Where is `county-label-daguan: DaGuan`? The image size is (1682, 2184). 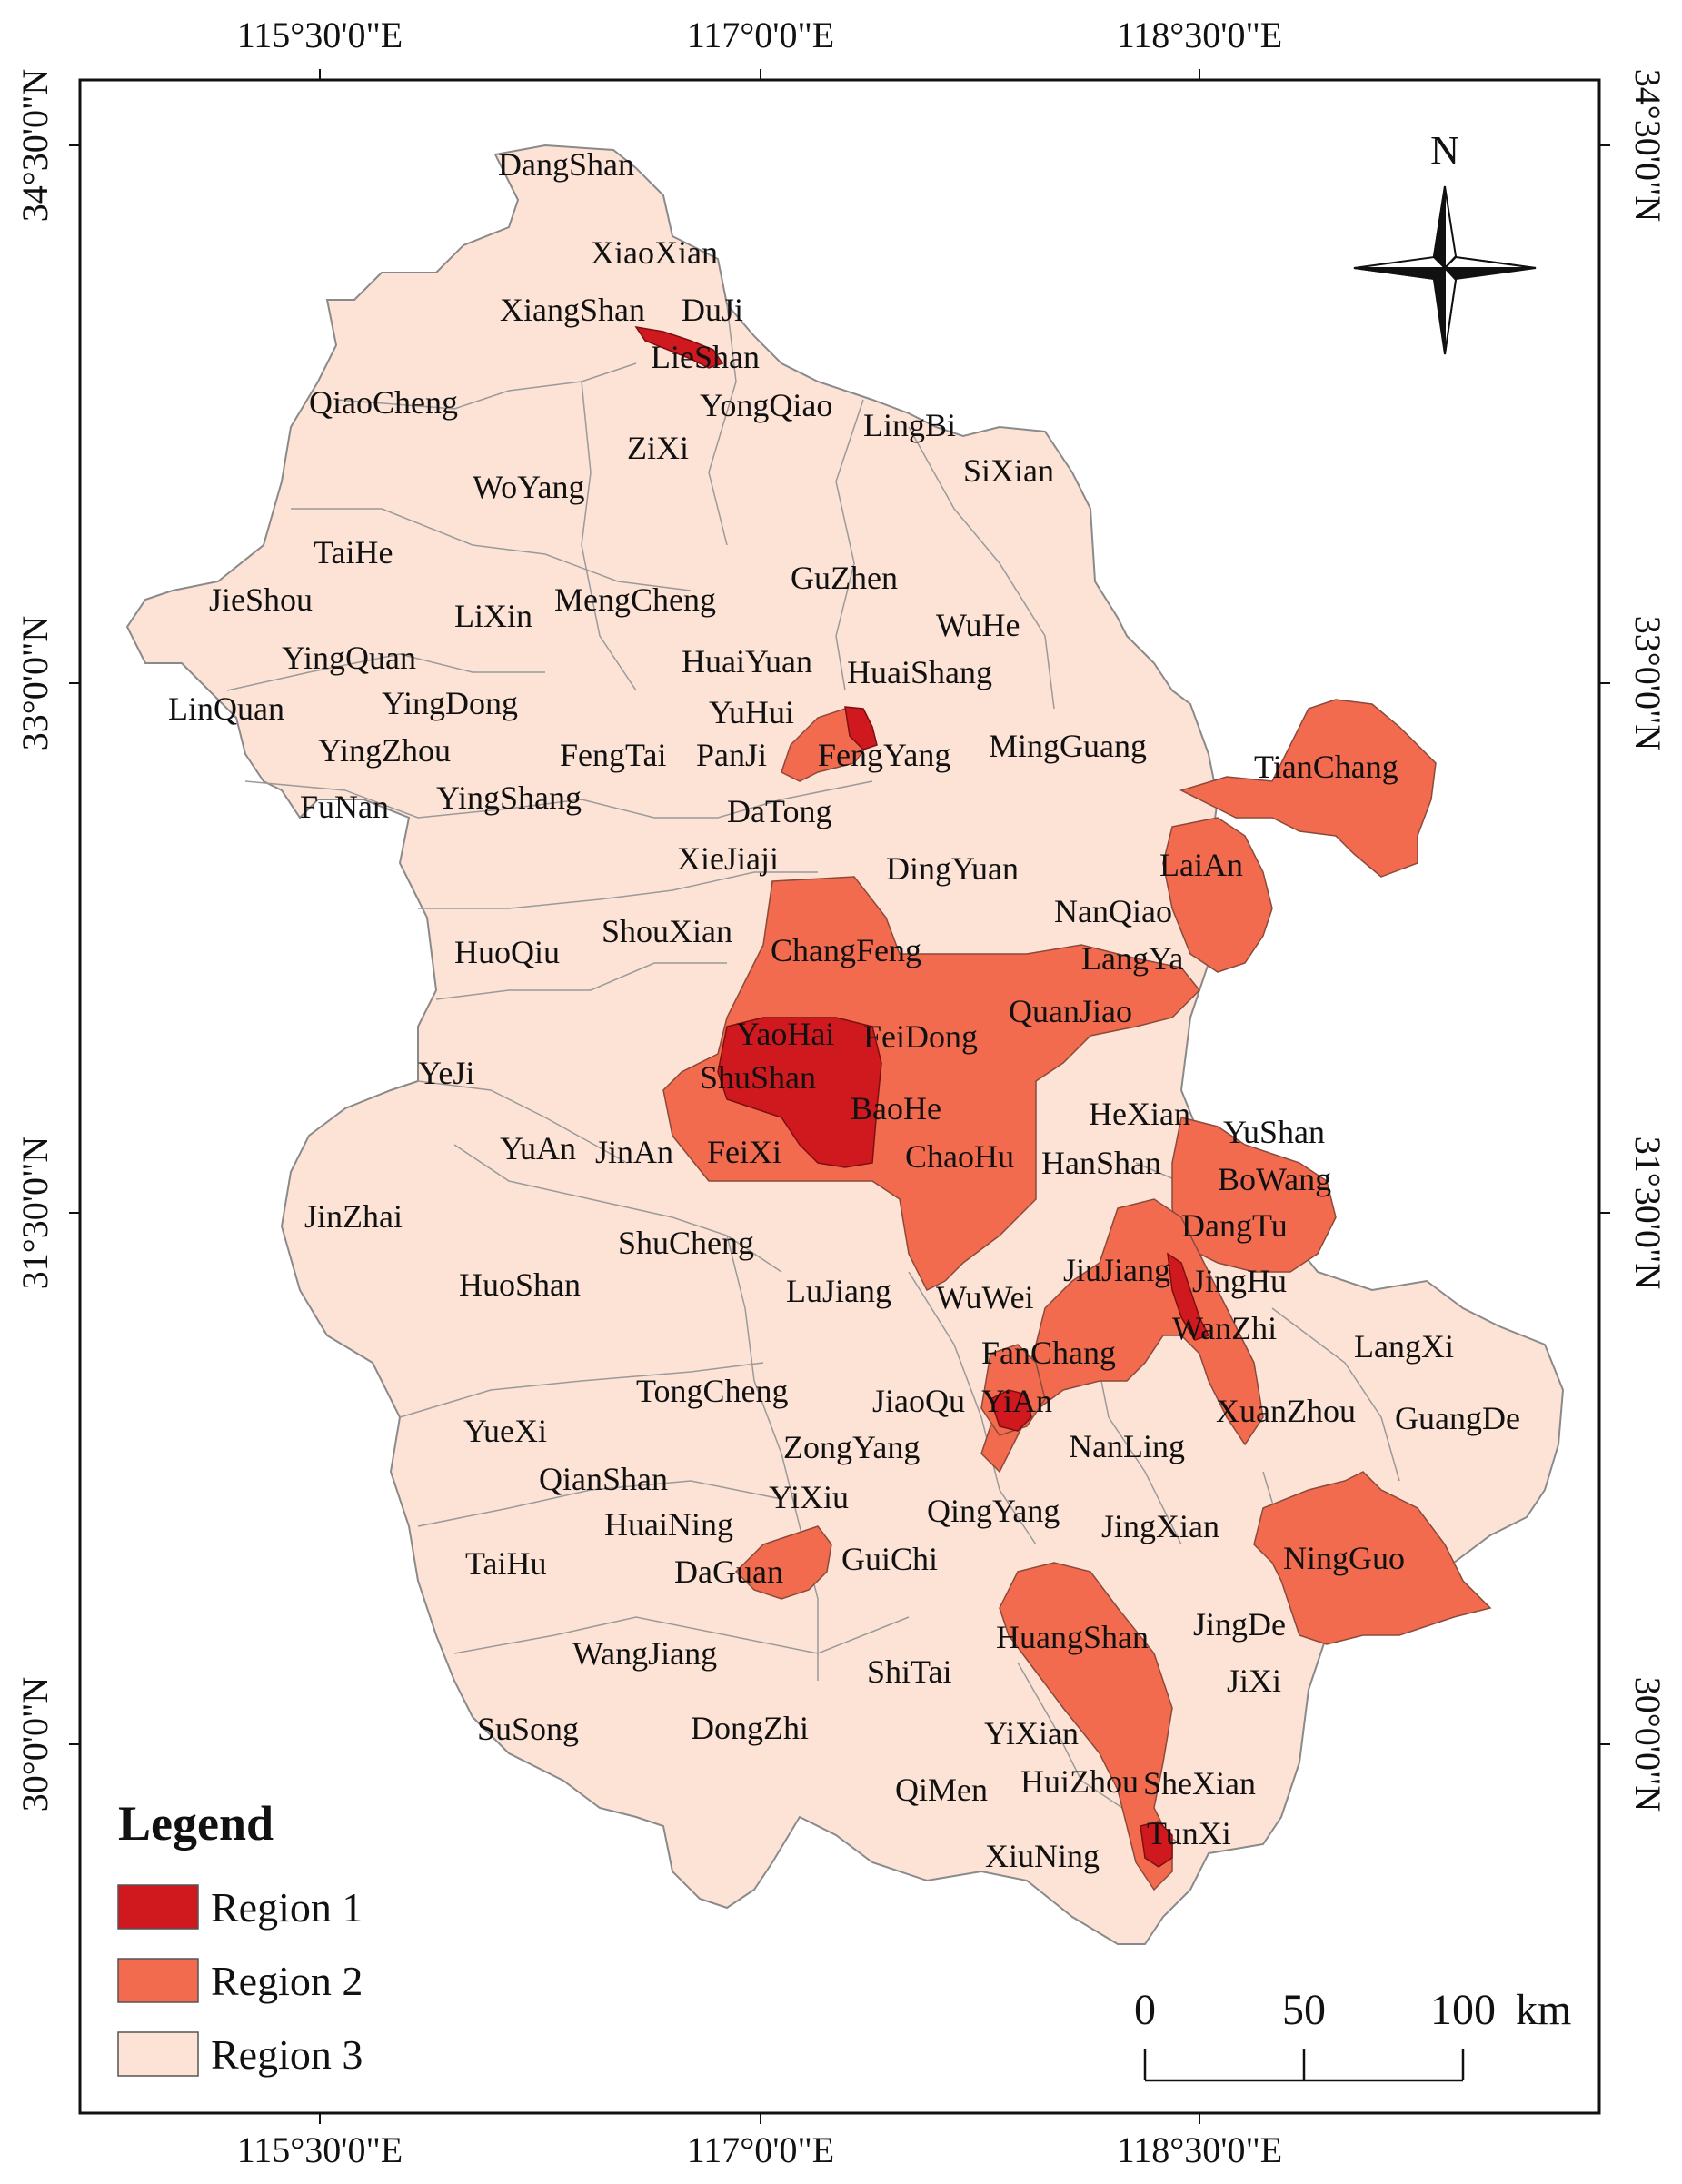 county-label-daguan: DaGuan is located at coordinates (728, 1572).